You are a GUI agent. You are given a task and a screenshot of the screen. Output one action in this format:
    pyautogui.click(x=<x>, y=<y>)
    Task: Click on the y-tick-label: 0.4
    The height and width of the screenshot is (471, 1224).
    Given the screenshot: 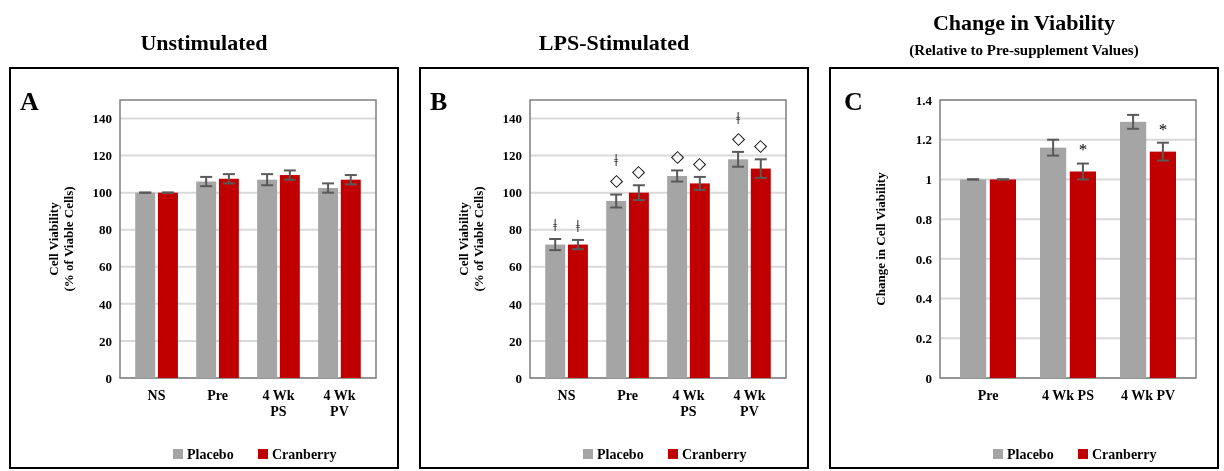 What is the action you would take?
    pyautogui.click(x=924, y=299)
    